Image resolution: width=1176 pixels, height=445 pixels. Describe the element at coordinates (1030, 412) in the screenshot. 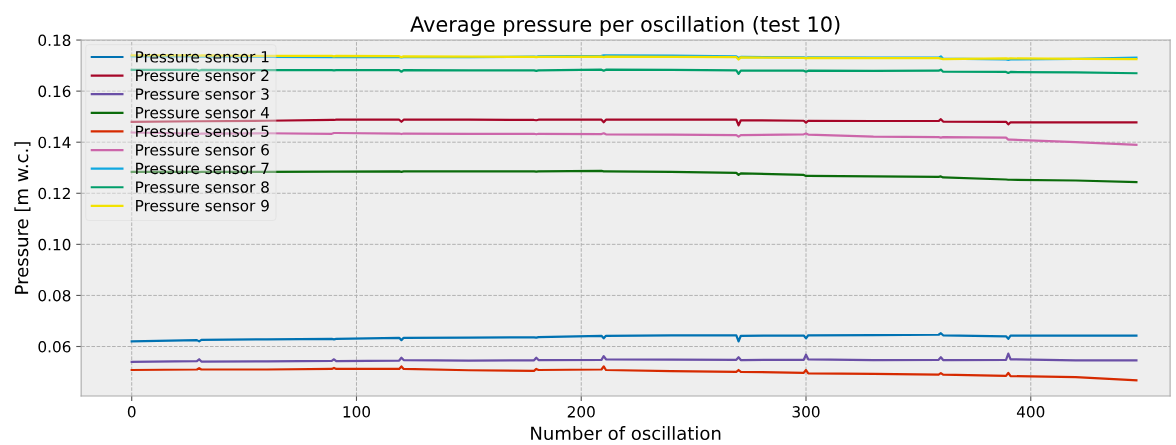

I see `x-tick-label: 400` at that location.